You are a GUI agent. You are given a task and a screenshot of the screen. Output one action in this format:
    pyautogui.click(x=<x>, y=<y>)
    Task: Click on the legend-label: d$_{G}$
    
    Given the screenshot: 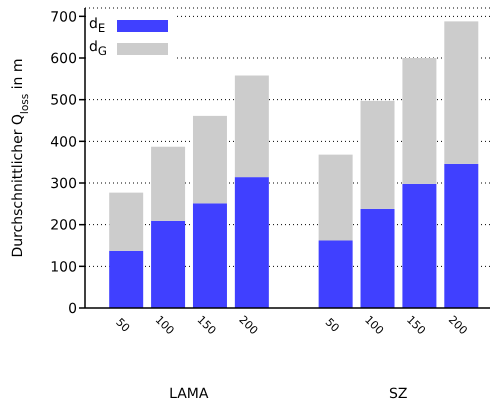 What is the action you would take?
    pyautogui.click(x=98, y=48)
    